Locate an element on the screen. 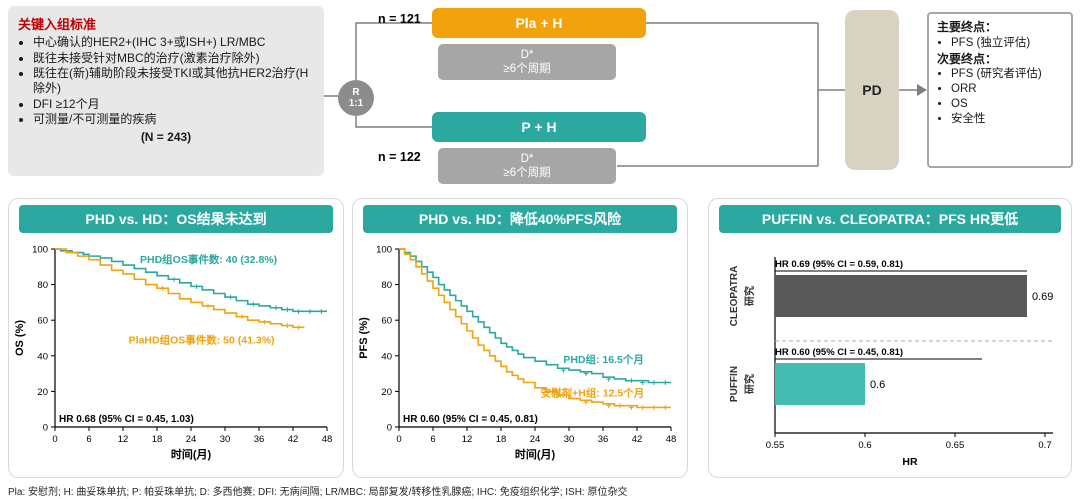 The height and width of the screenshot is (499, 1080). svg-text: 0.65 is located at coordinates (955, 445).